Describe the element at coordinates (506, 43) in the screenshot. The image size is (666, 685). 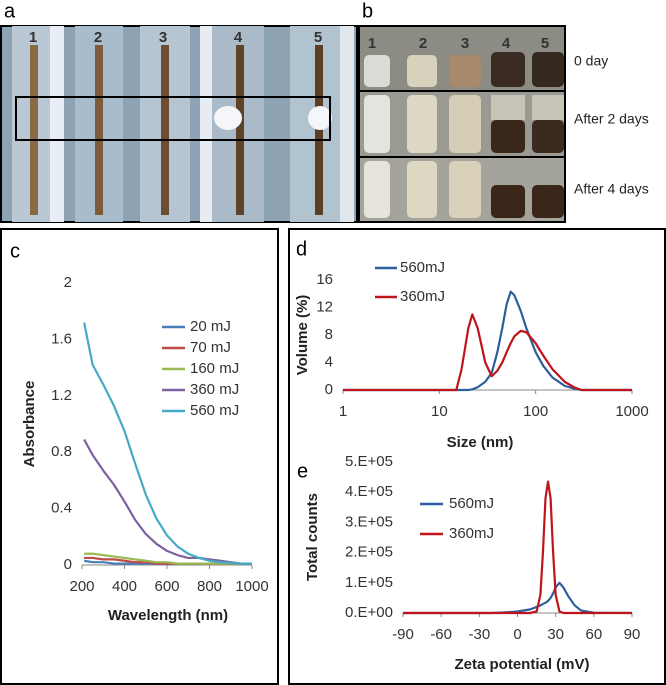
I see `vial-label: 4` at that location.